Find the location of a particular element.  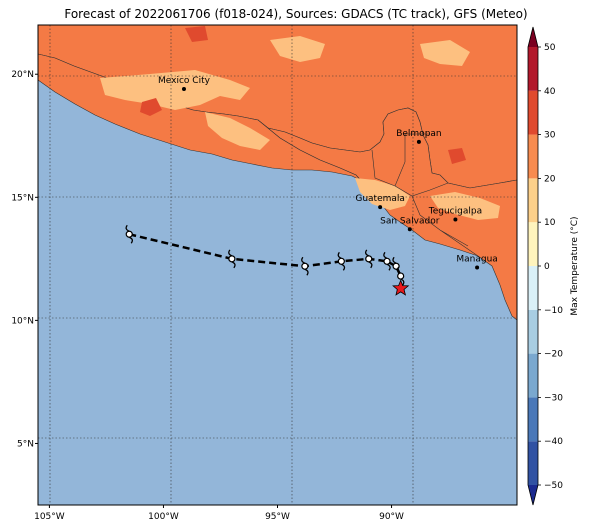

colorbar-tick-label: −20 is located at coordinates (553, 355).